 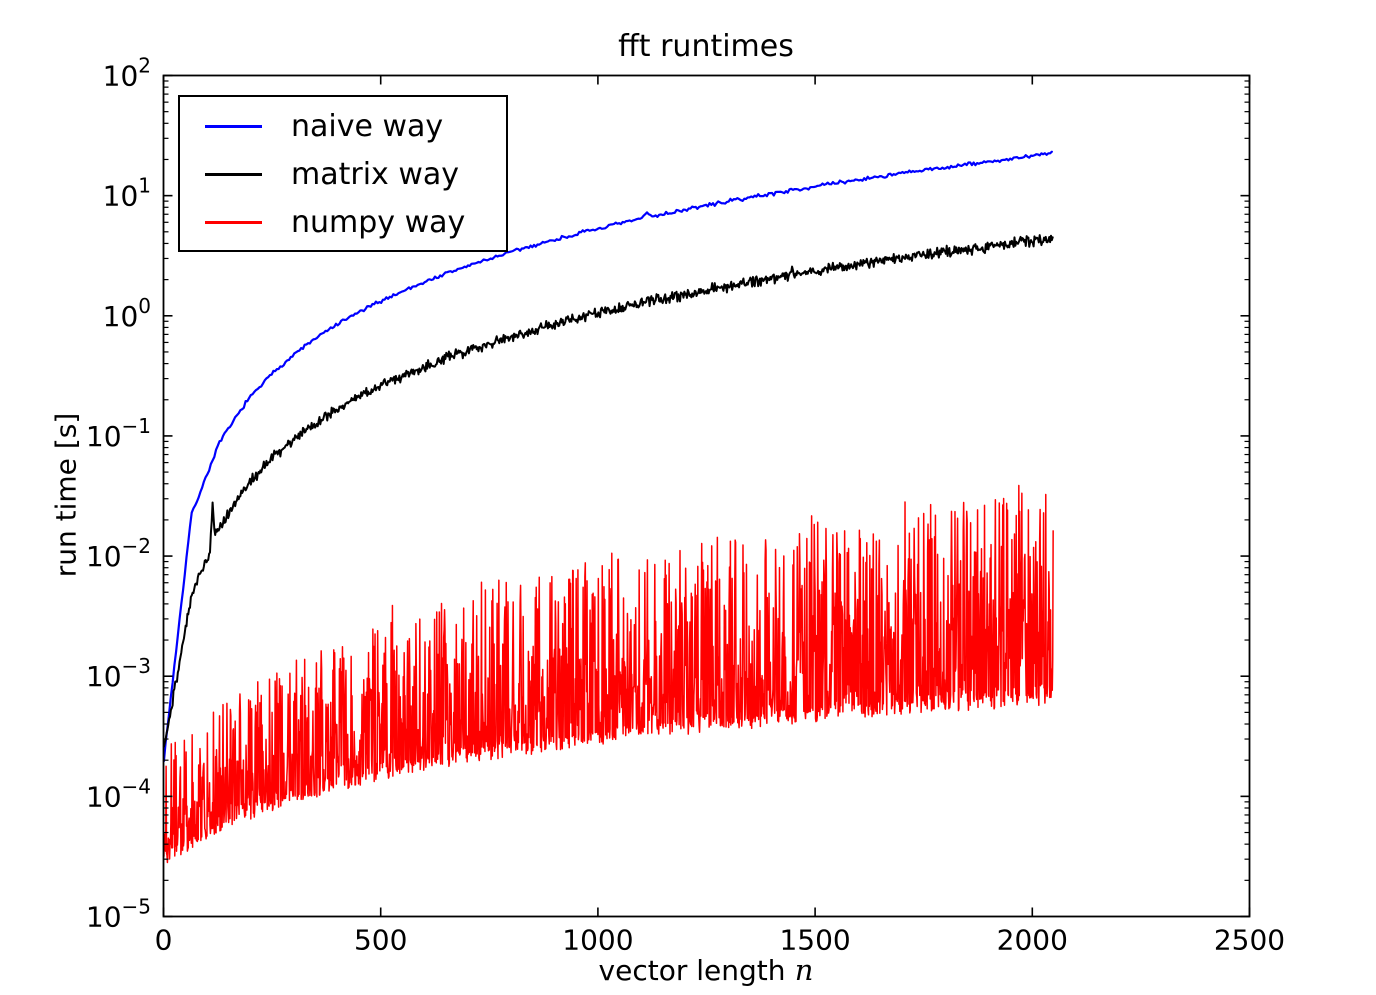 What do you see at coordinates (375, 174) in the screenshot?
I see `legend-label-matrix: matrix way` at bounding box center [375, 174].